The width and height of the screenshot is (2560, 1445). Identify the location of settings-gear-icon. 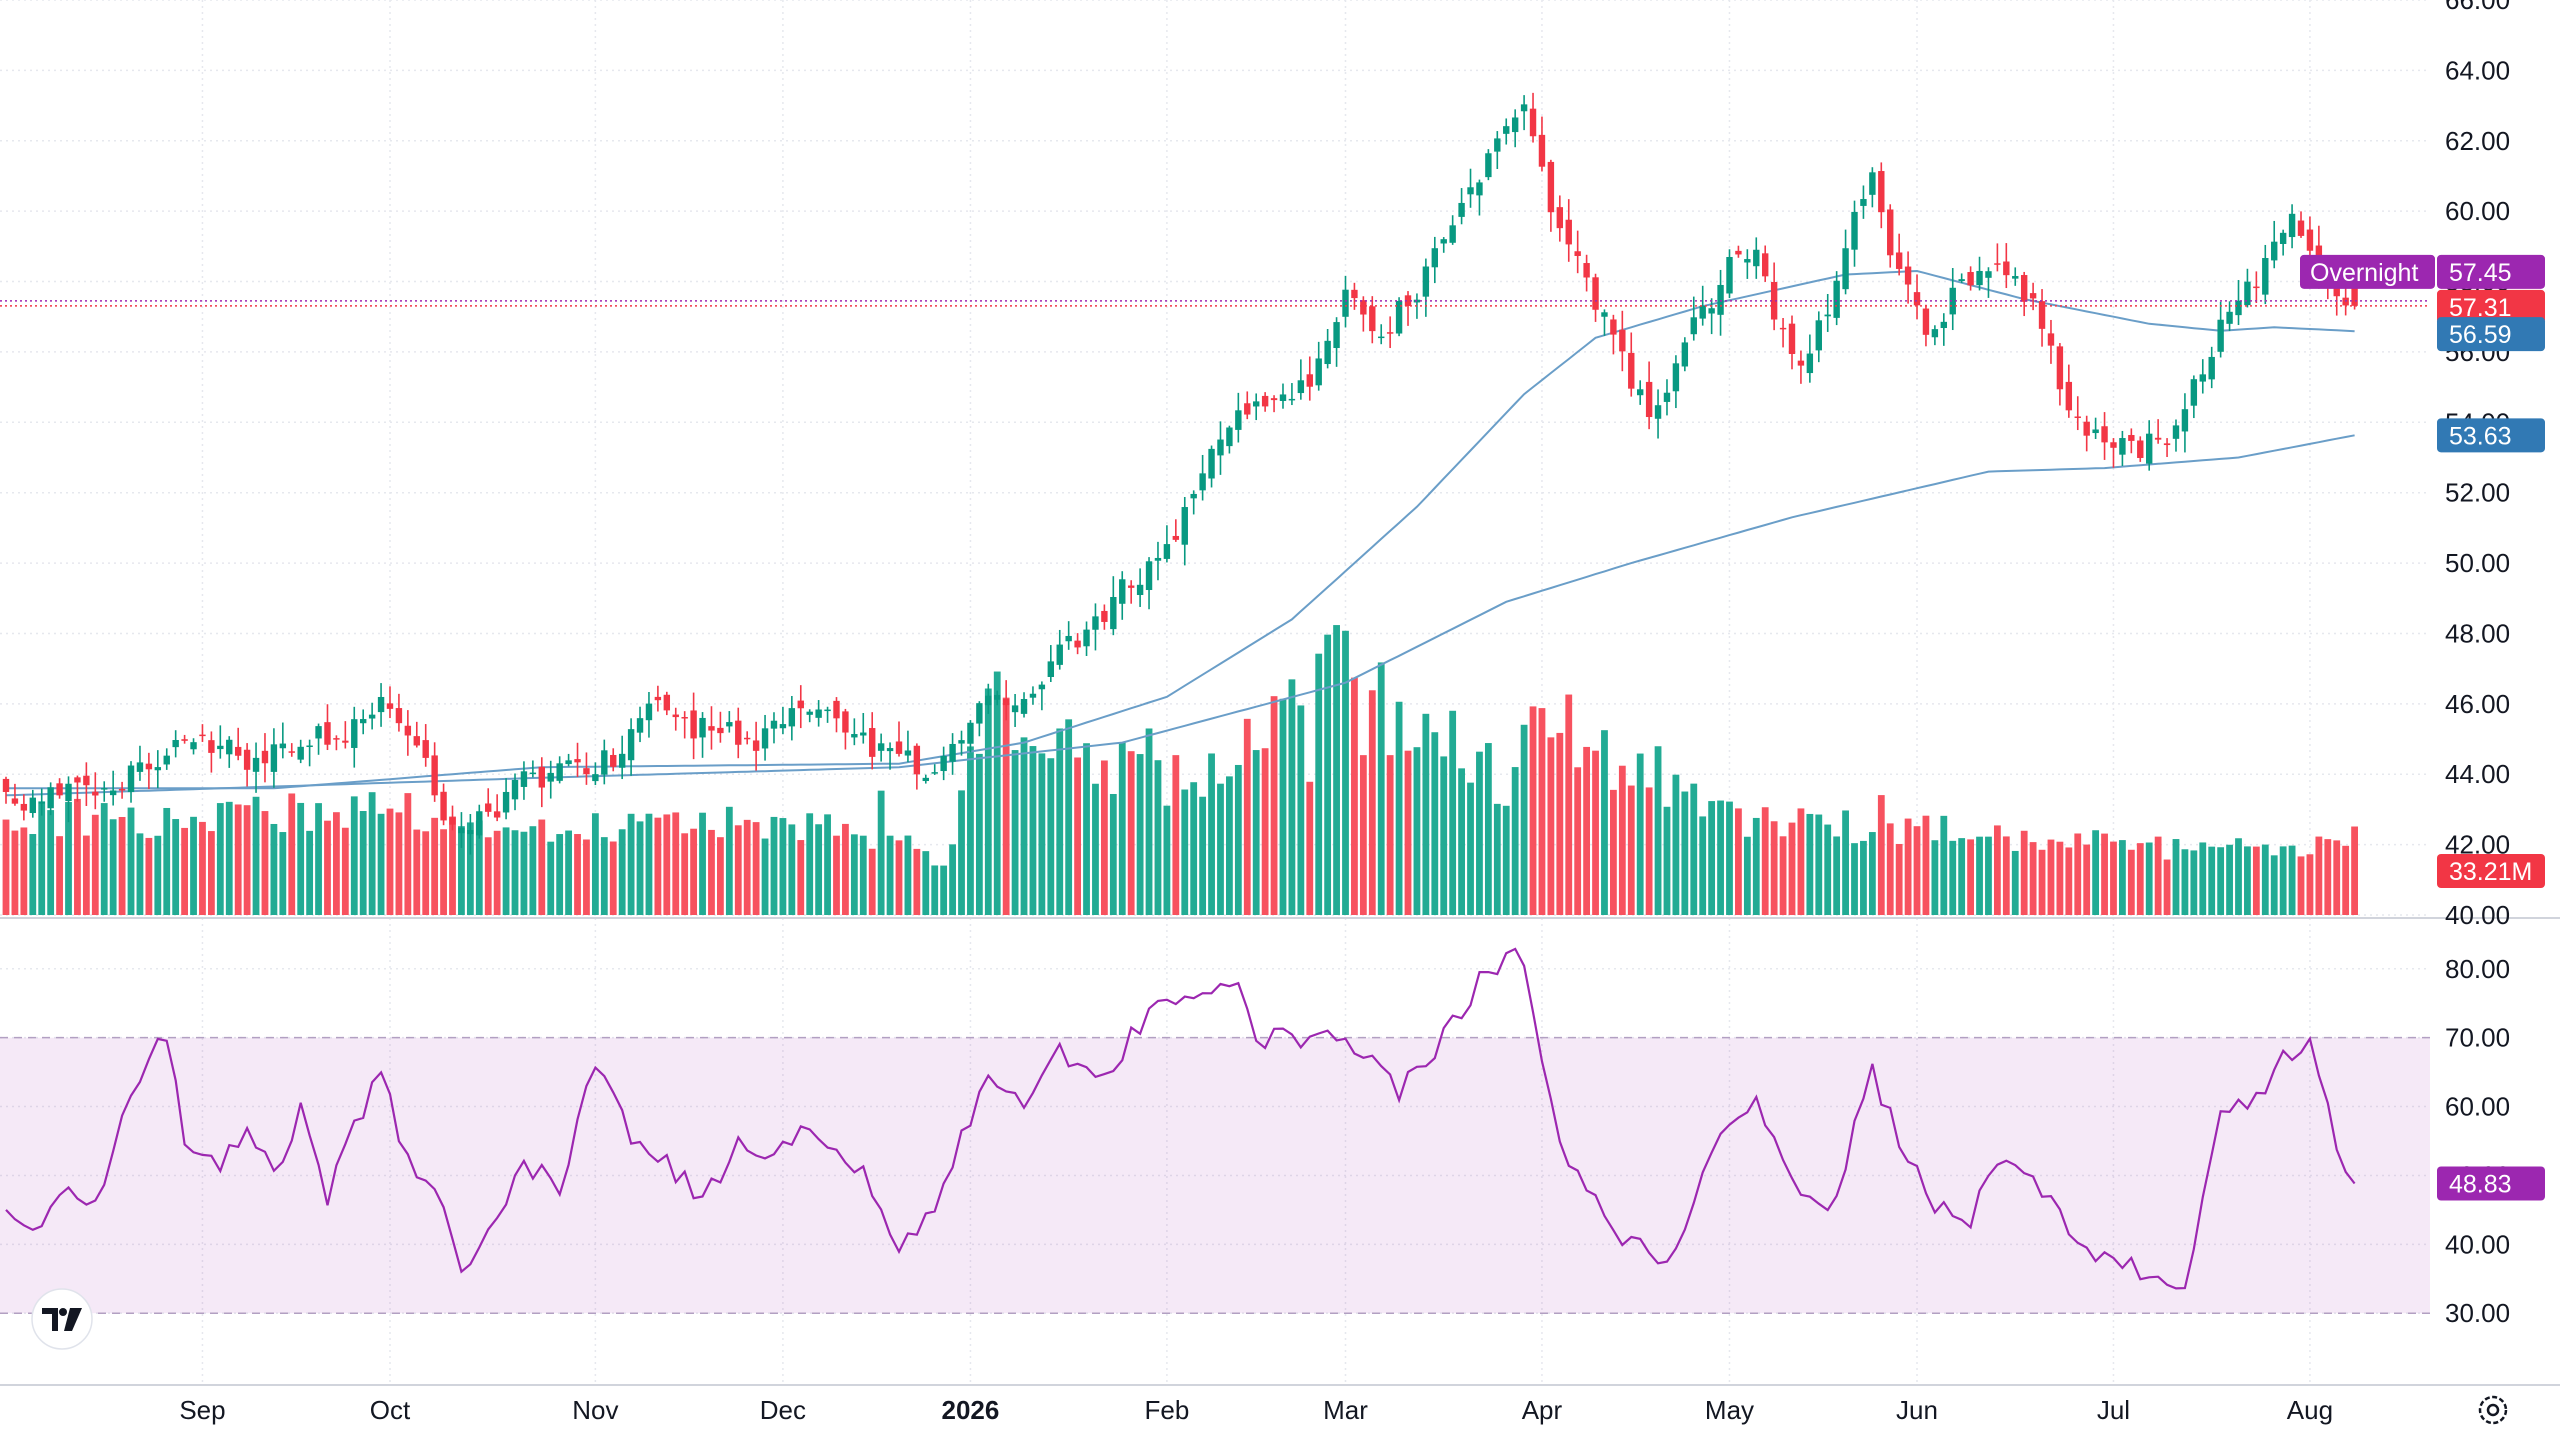
(2493, 1410).